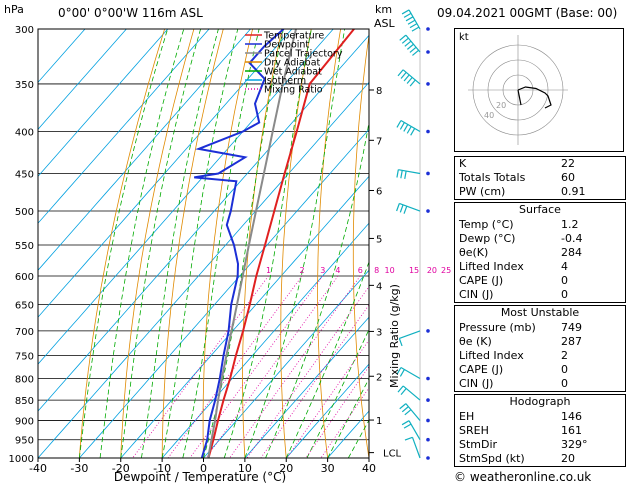 This screenshot has width=629, height=486. I want to click on pressure-tick-label: 400, so click(24, 133).